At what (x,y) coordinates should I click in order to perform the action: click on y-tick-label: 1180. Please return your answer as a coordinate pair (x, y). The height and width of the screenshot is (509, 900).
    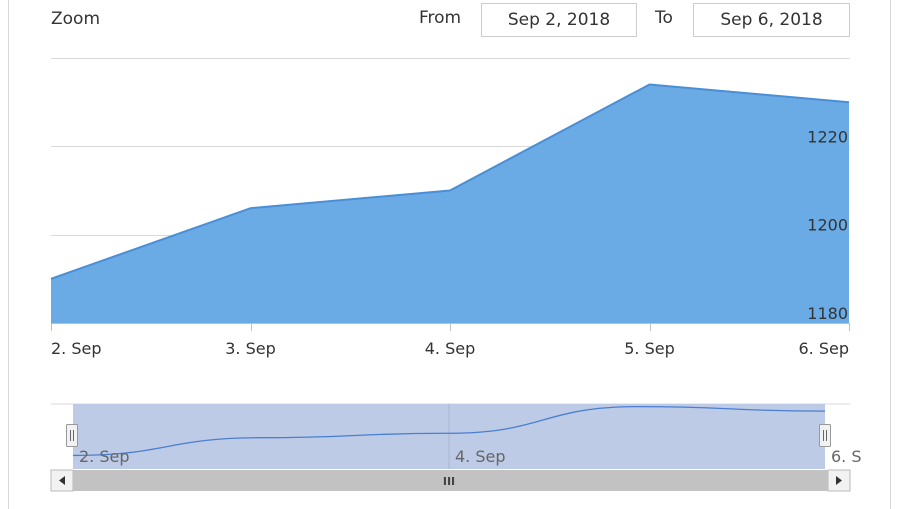
    Looking at the image, I should click on (827, 313).